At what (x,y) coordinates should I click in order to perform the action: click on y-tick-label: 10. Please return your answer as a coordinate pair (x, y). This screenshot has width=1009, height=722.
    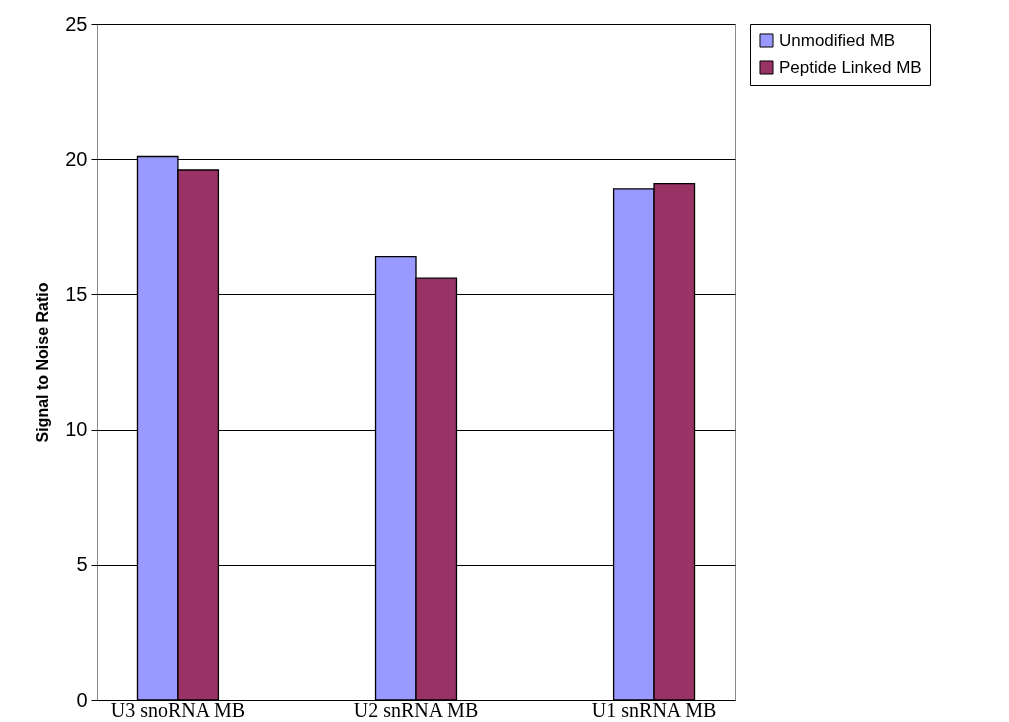
    Looking at the image, I should click on (76, 429).